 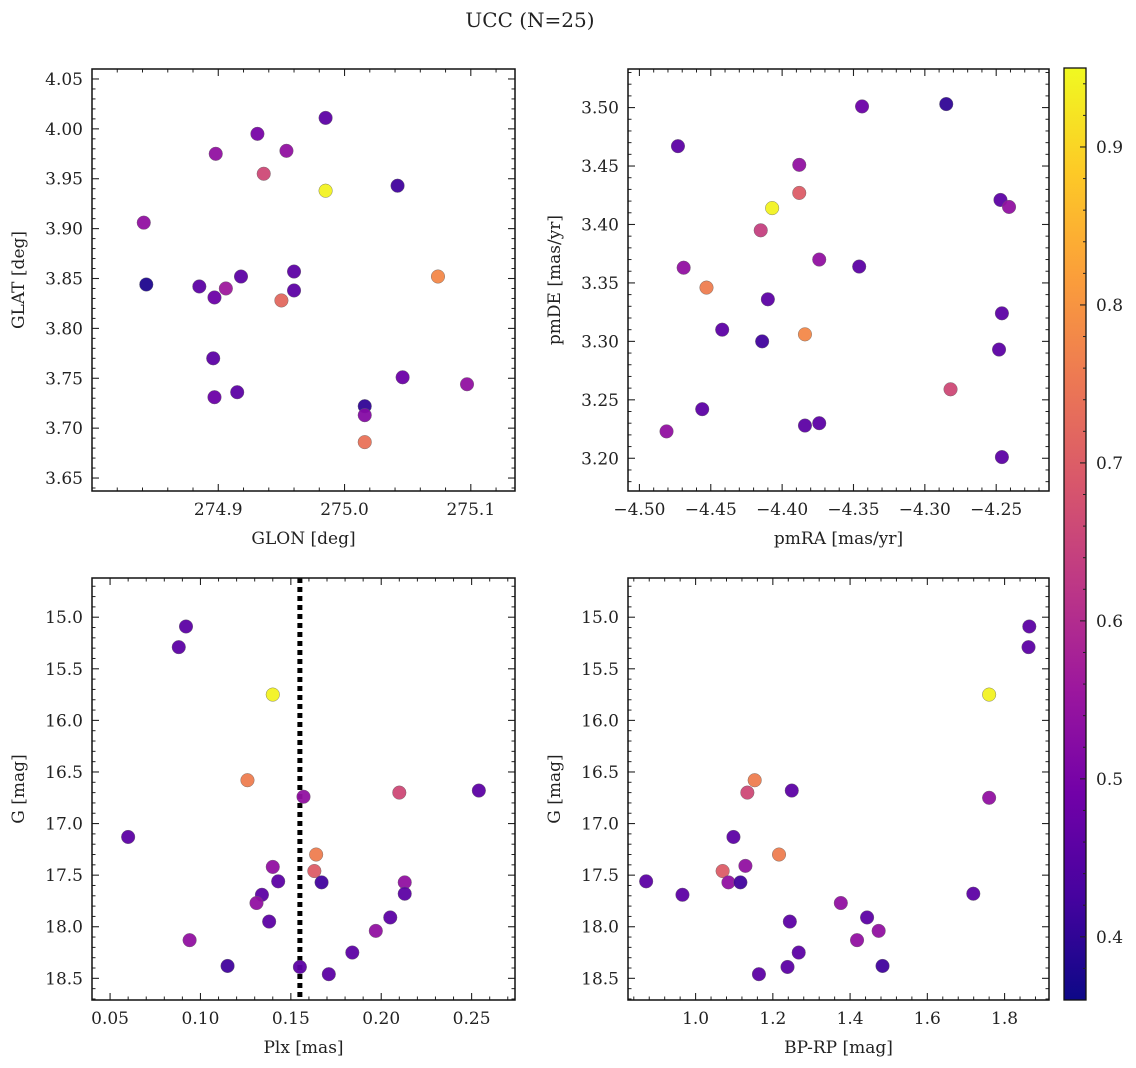 What do you see at coordinates (110, 1019) in the screenshot?
I see `x-tick-label: 0.05` at bounding box center [110, 1019].